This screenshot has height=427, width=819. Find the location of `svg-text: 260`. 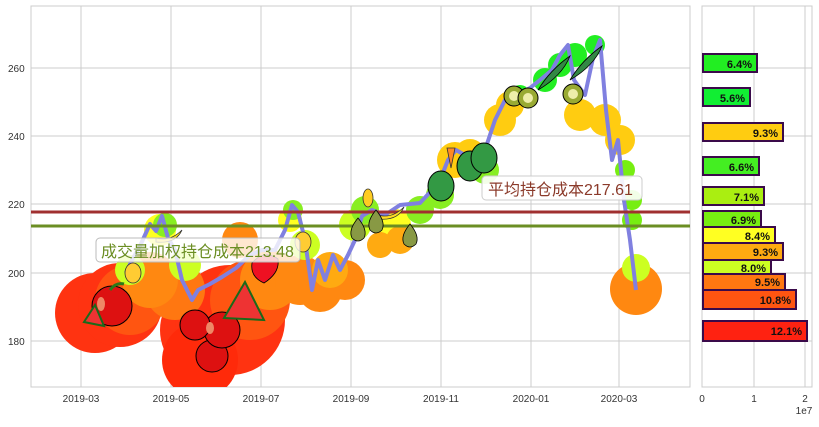

svg-text: 260 is located at coordinates (16, 69).